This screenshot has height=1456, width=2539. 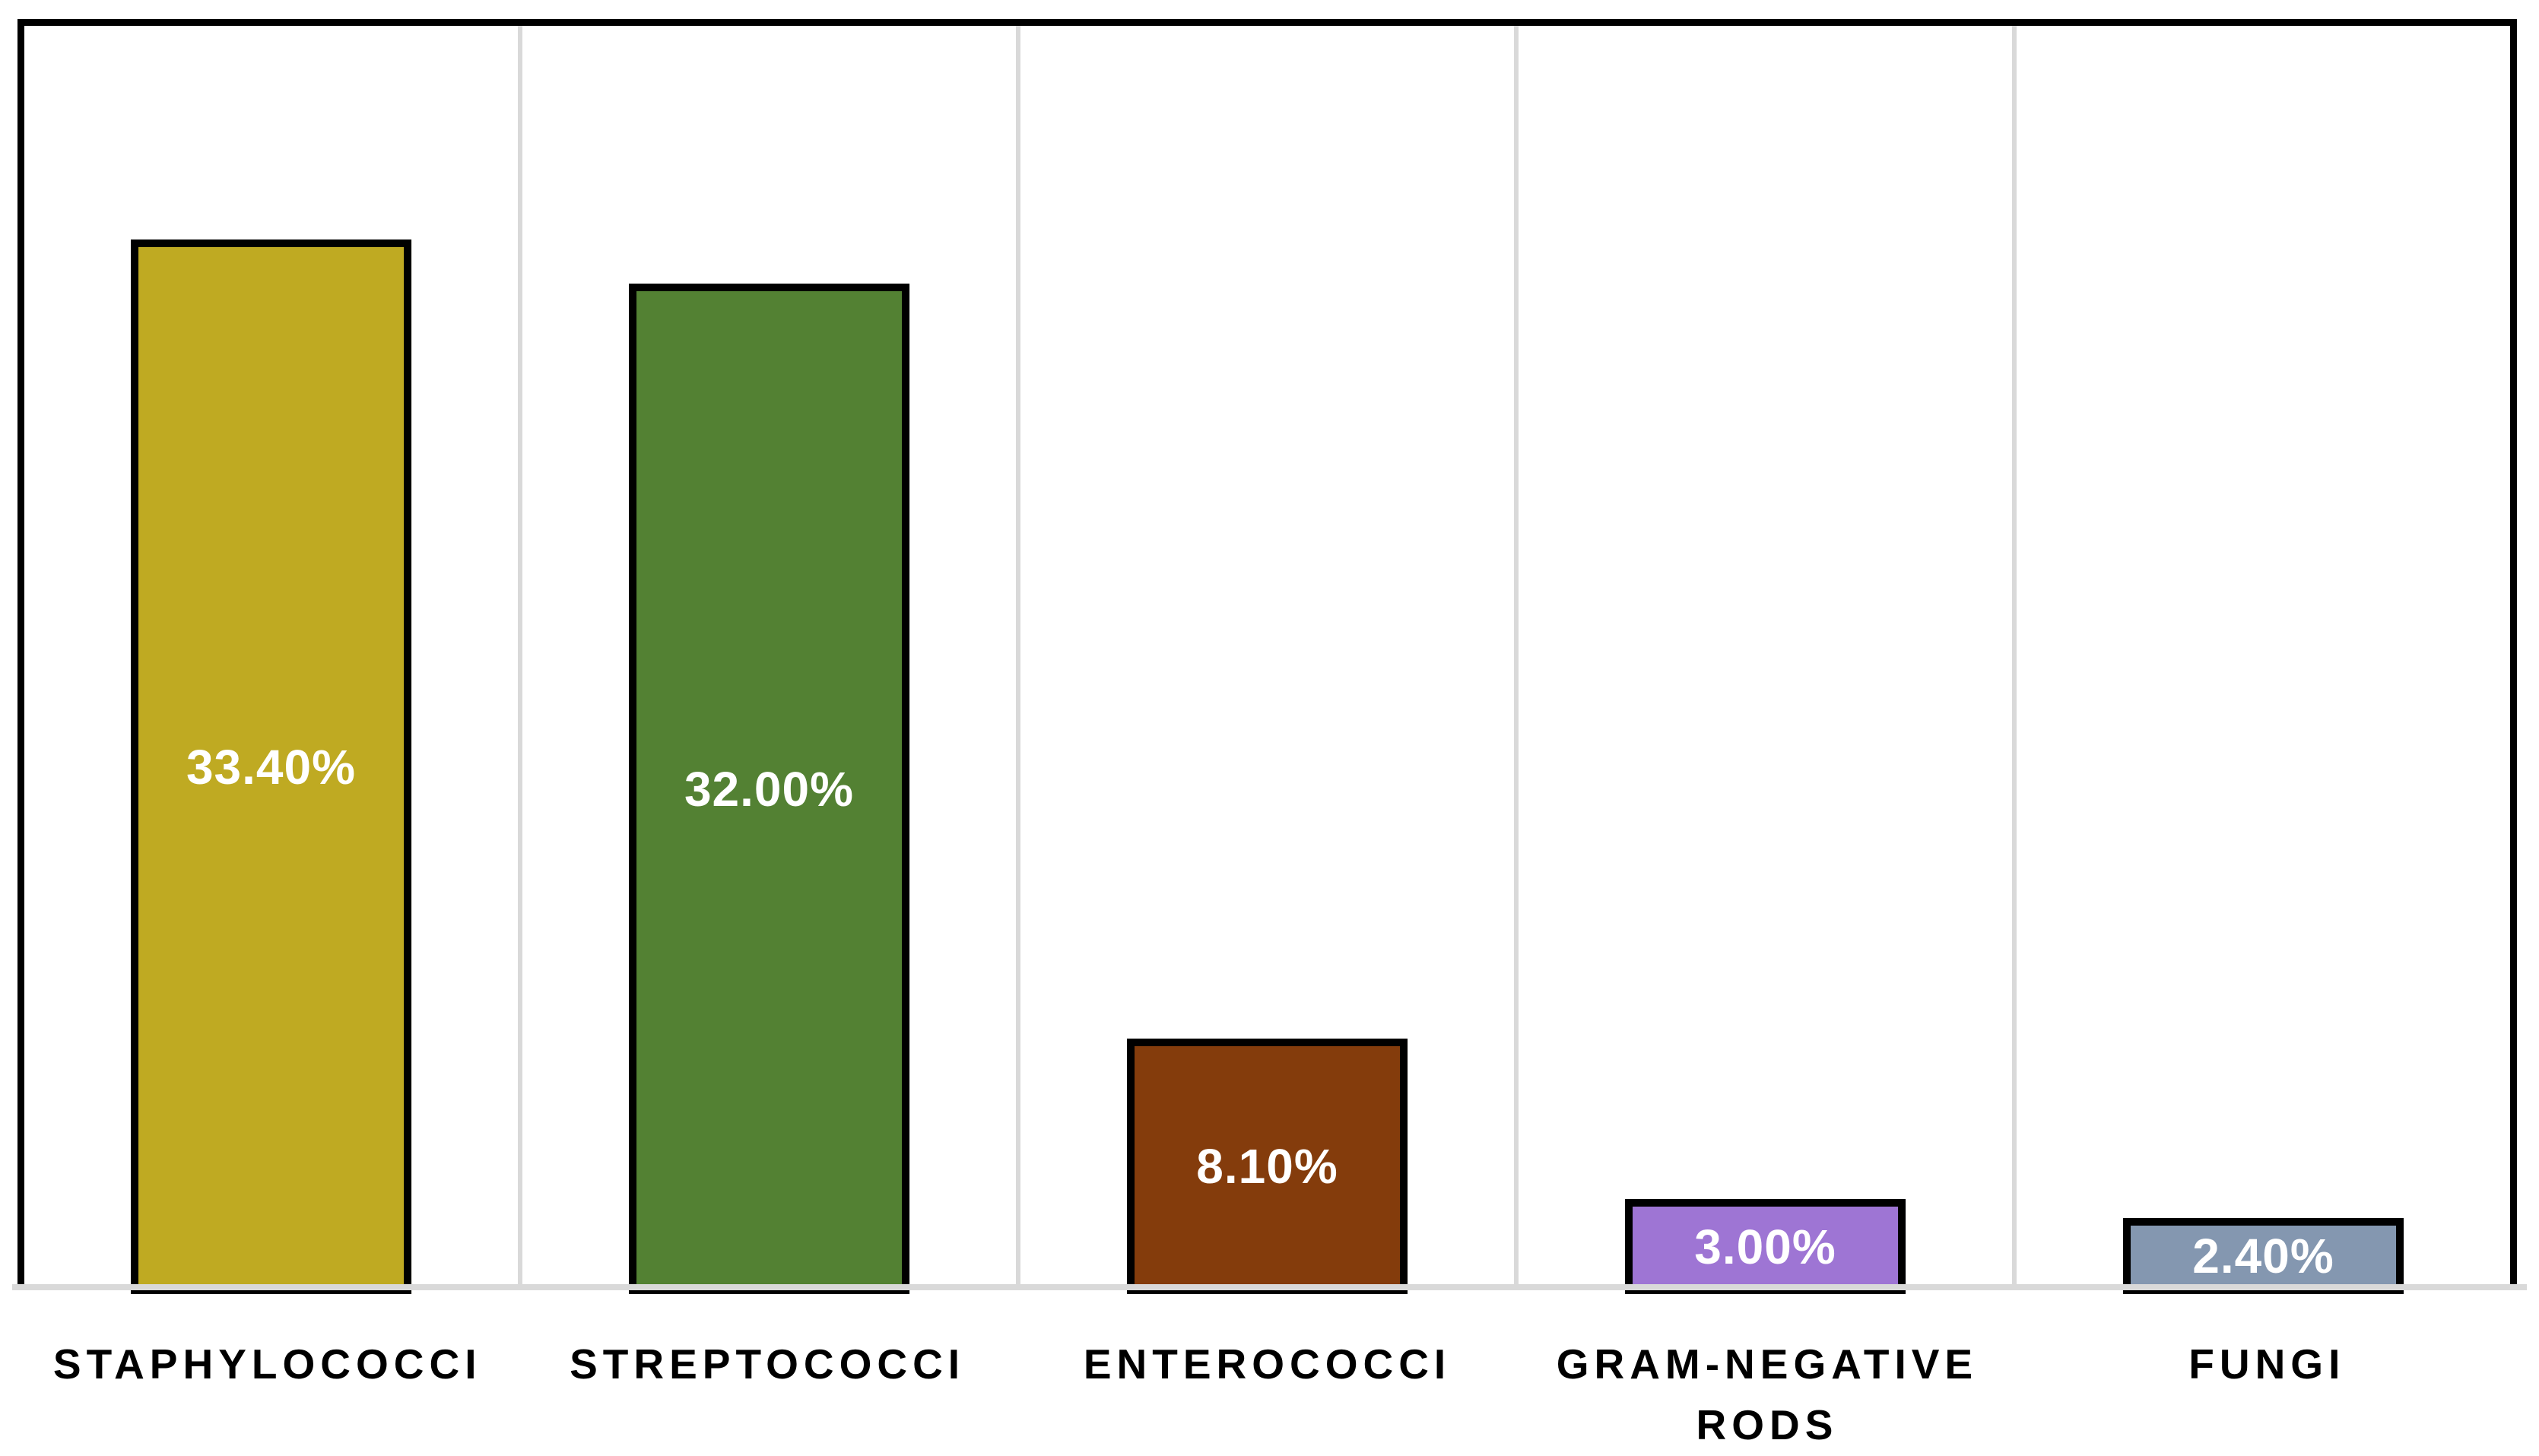 I want to click on bar-staphylococci: 33.40%, so click(x=271, y=766).